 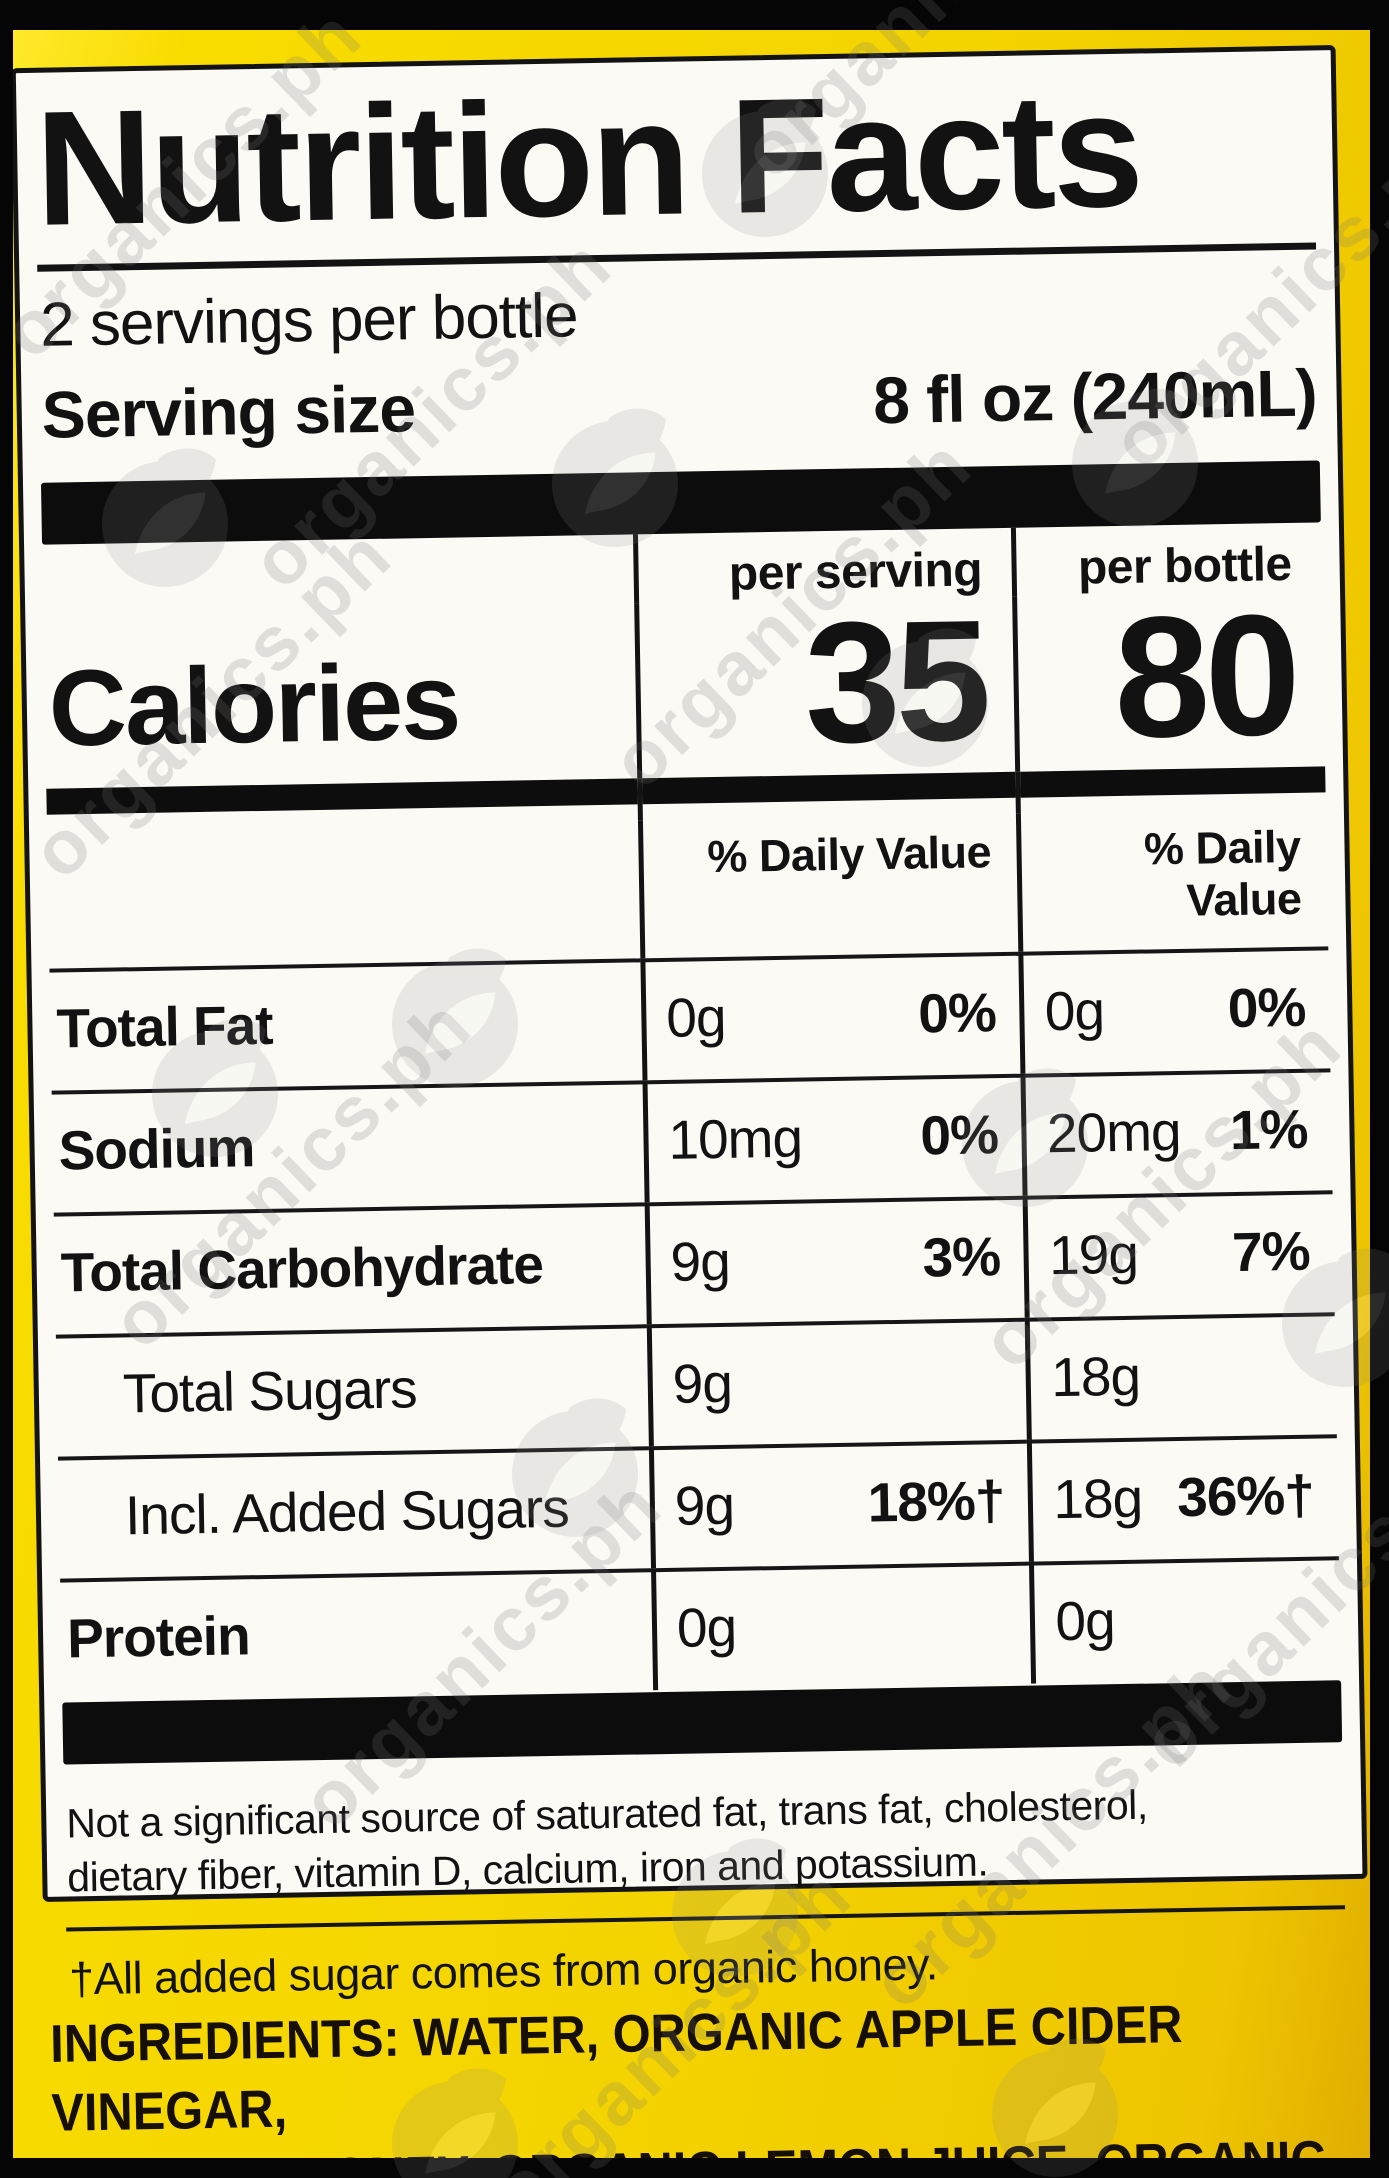 I want to click on serving-size-value: 8 fl oz (240mL), so click(x=1095, y=396).